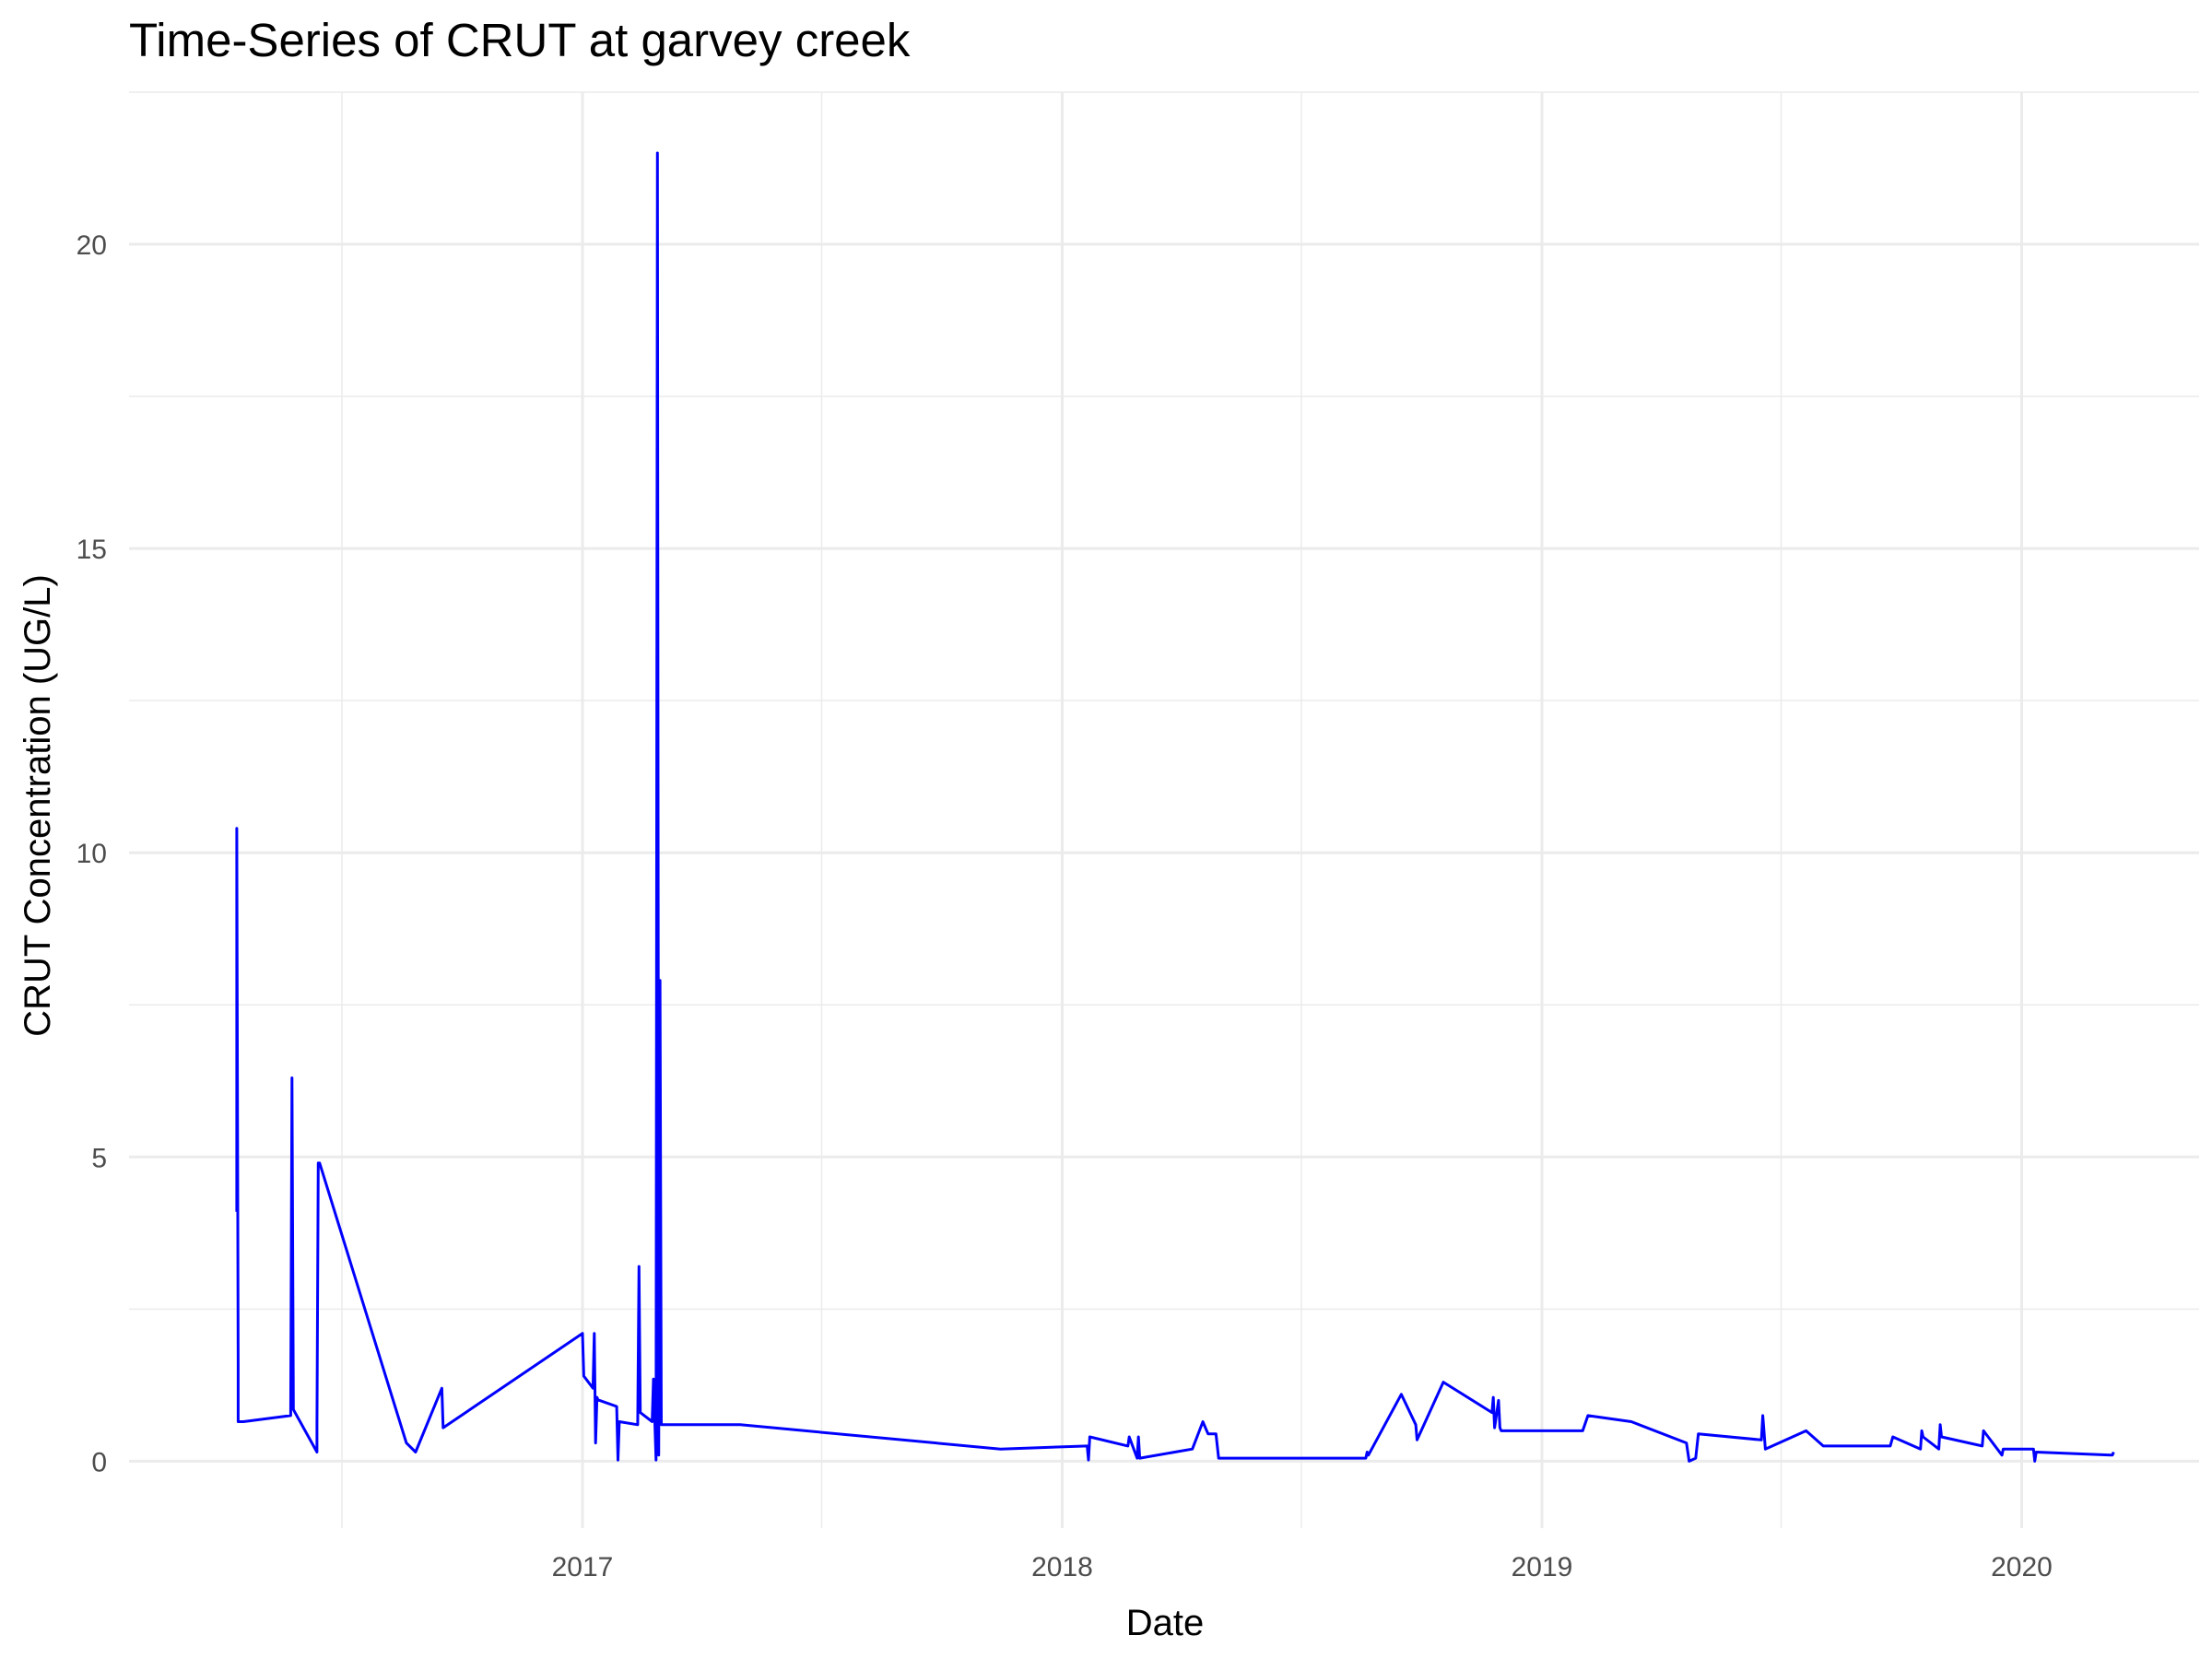 This screenshot has width=2212, height=1659. Describe the element at coordinates (2022, 1567) in the screenshot. I see `x-tick-label: 2020` at that location.